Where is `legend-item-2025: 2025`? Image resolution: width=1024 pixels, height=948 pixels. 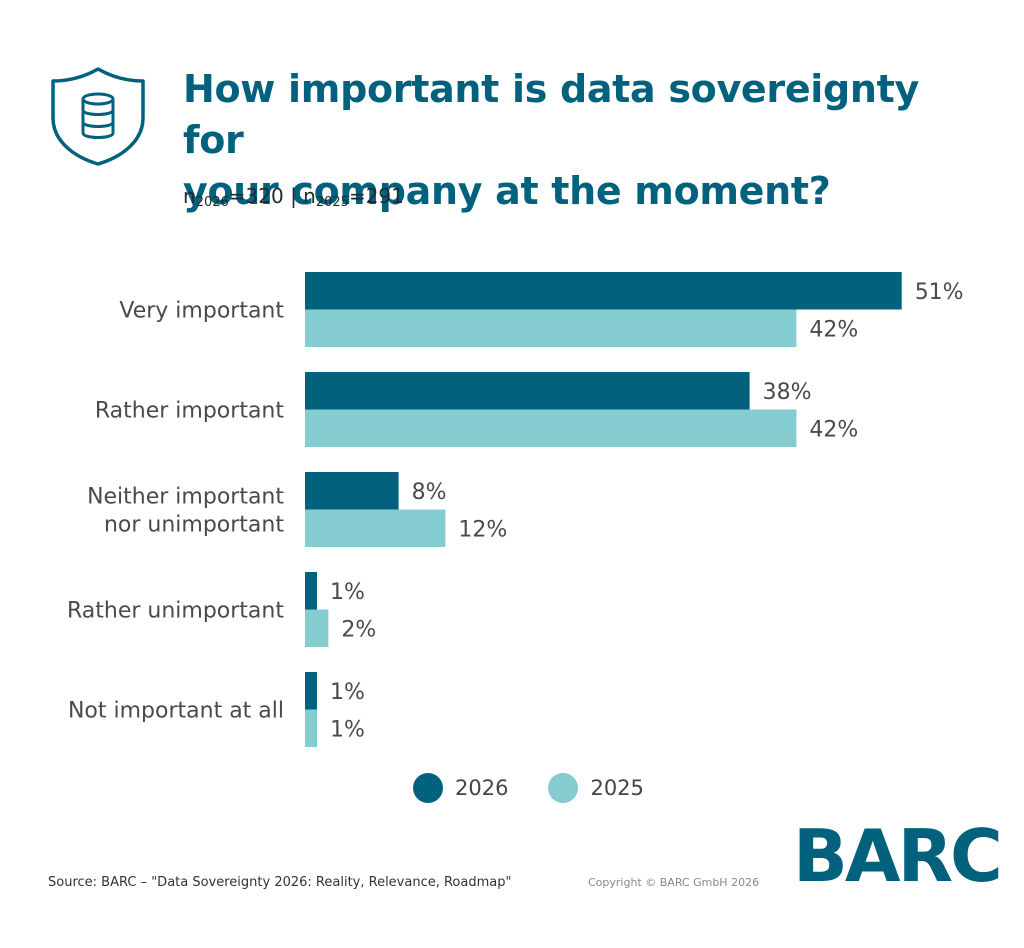
legend-item-2025: 2025 is located at coordinates (596, 788).